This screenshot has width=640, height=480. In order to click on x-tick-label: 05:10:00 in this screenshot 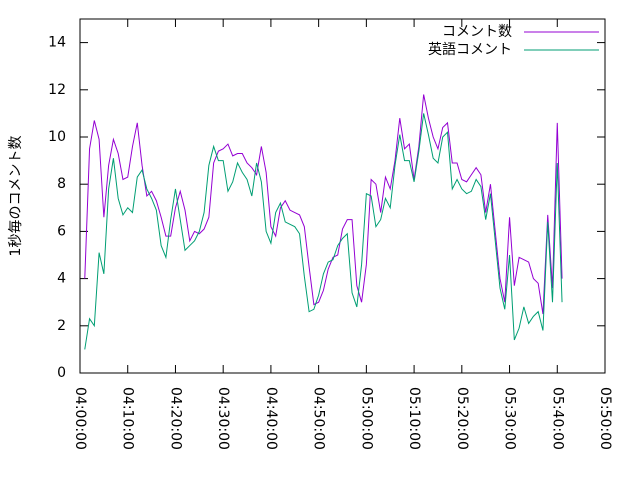, I will do `click(414, 418)`.